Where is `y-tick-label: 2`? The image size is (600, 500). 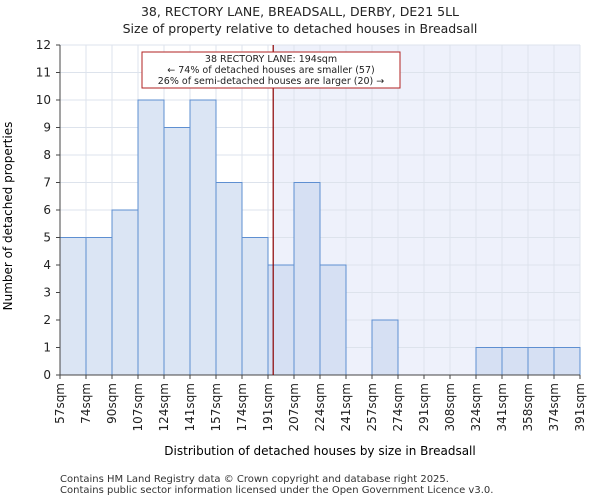 y-tick-label: 2 is located at coordinates (47, 320).